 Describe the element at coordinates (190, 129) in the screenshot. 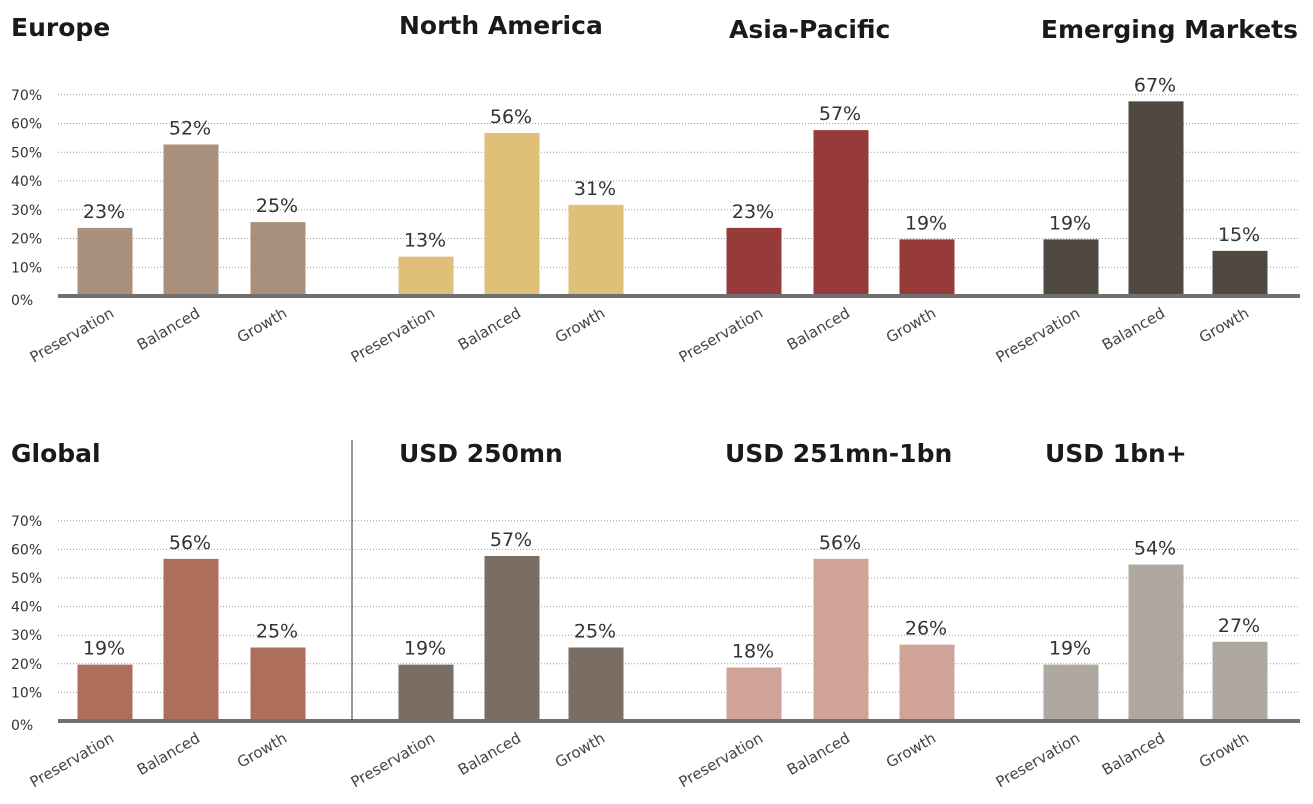

I see `data-label: 52%` at that location.